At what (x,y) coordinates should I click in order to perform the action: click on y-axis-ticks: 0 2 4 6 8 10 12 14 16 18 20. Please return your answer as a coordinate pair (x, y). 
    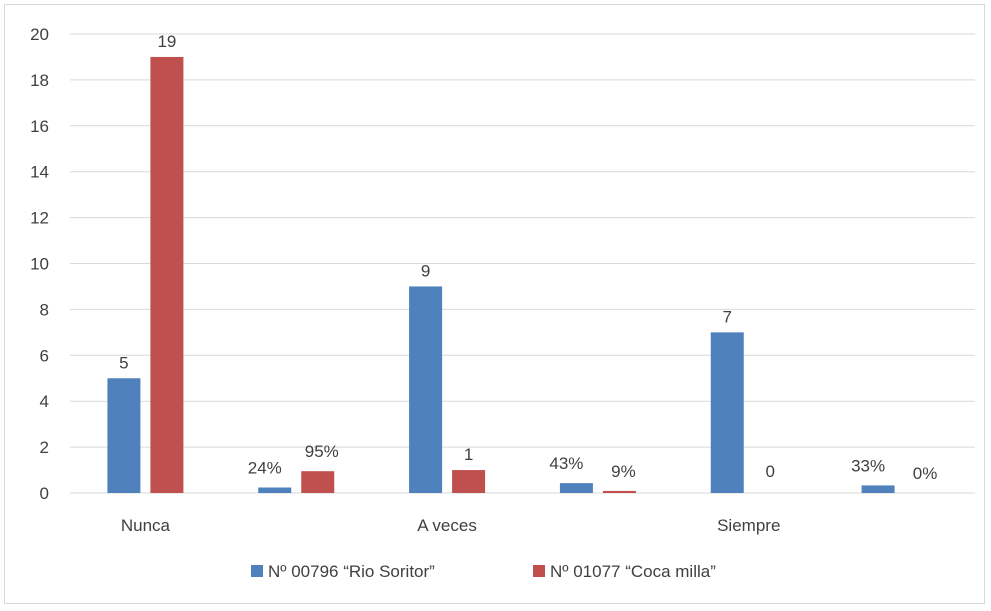
    Looking at the image, I should click on (39, 264).